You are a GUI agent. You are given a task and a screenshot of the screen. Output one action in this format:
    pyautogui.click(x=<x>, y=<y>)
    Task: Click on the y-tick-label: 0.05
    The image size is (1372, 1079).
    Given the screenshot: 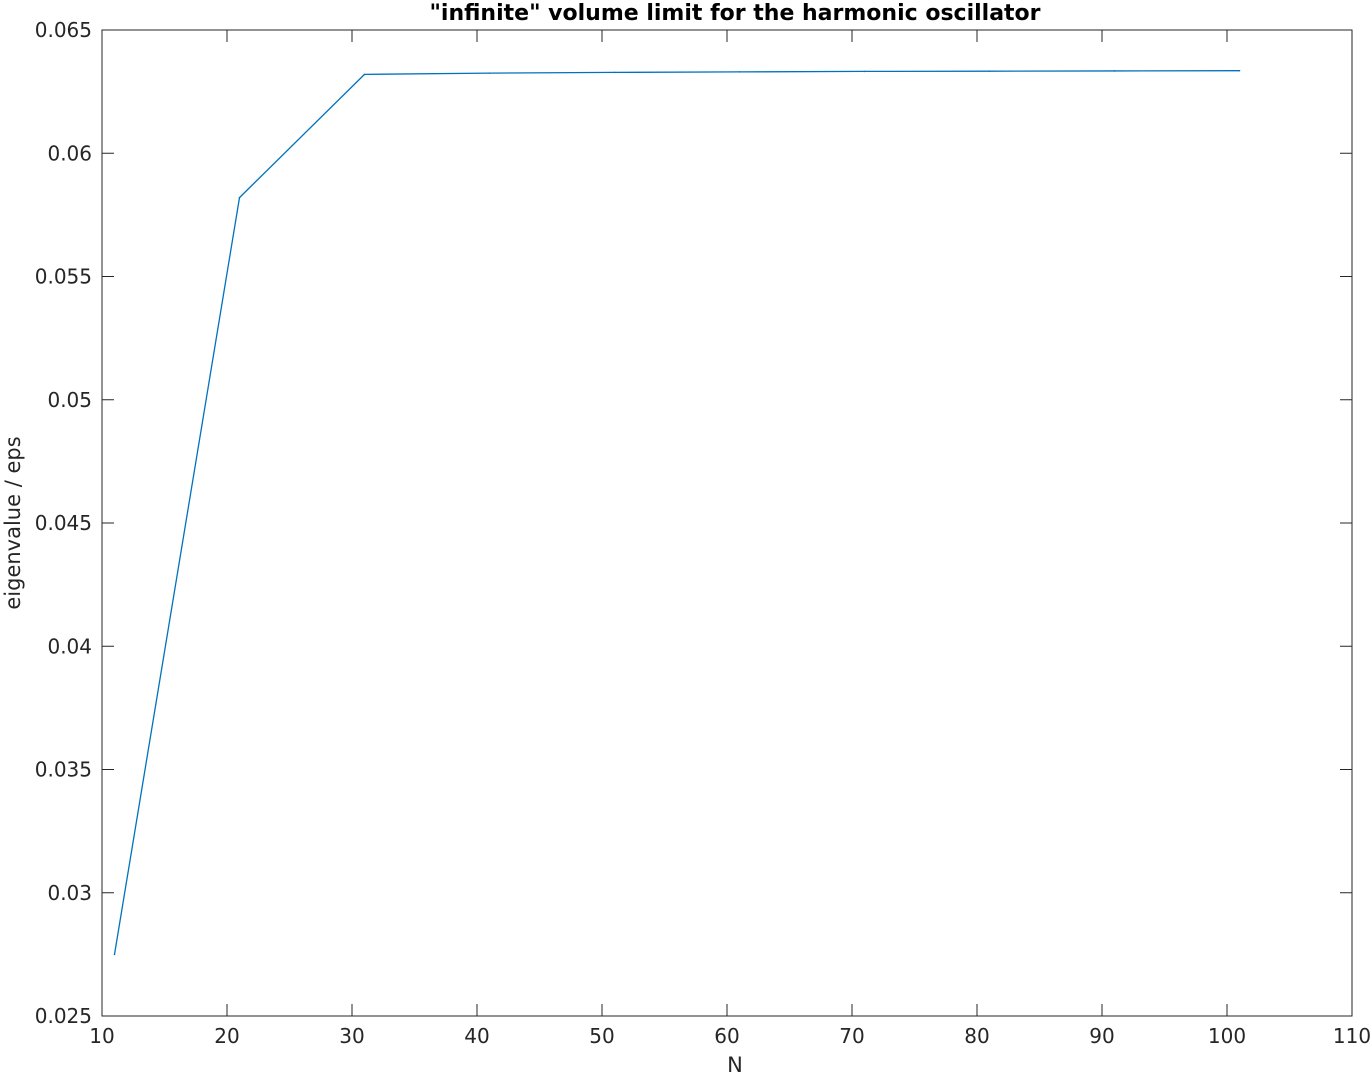 What is the action you would take?
    pyautogui.click(x=69, y=400)
    